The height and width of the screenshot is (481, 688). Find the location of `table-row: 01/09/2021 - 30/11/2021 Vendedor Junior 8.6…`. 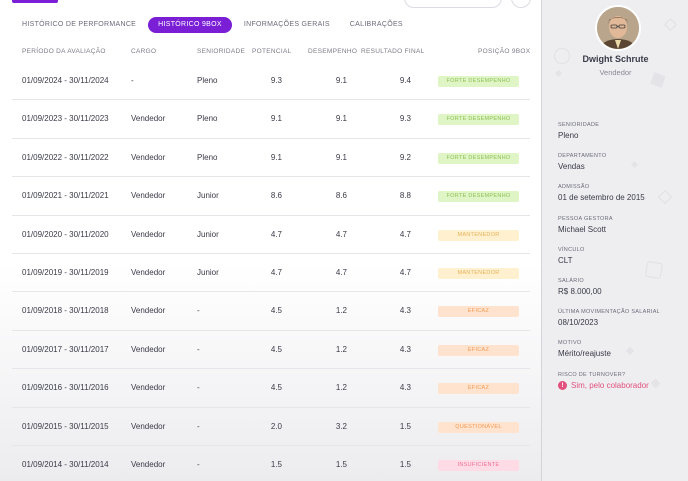

table-row: 01/09/2021 - 30/11/2021 Vendedor Junior 8.6… is located at coordinates (271, 196).